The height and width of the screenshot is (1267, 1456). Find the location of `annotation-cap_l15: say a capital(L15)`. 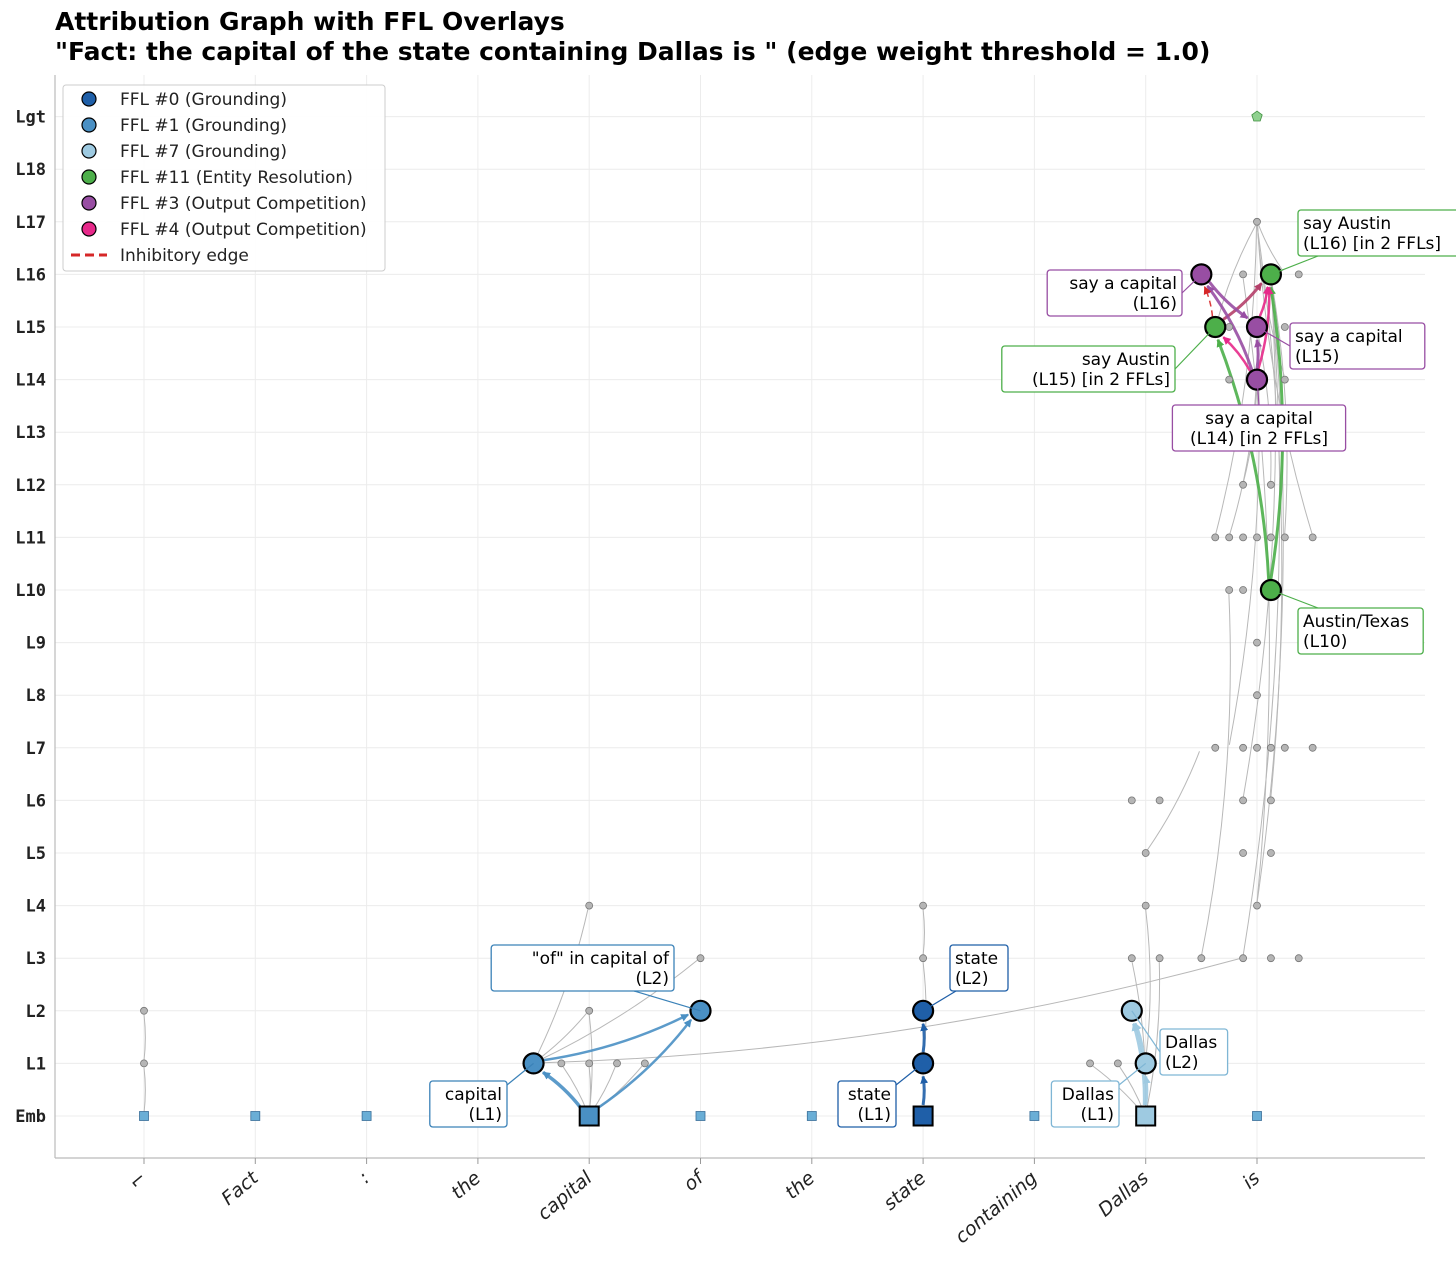

annotation-cap_l15: say a capital(L15) is located at coordinates (1341, 346).